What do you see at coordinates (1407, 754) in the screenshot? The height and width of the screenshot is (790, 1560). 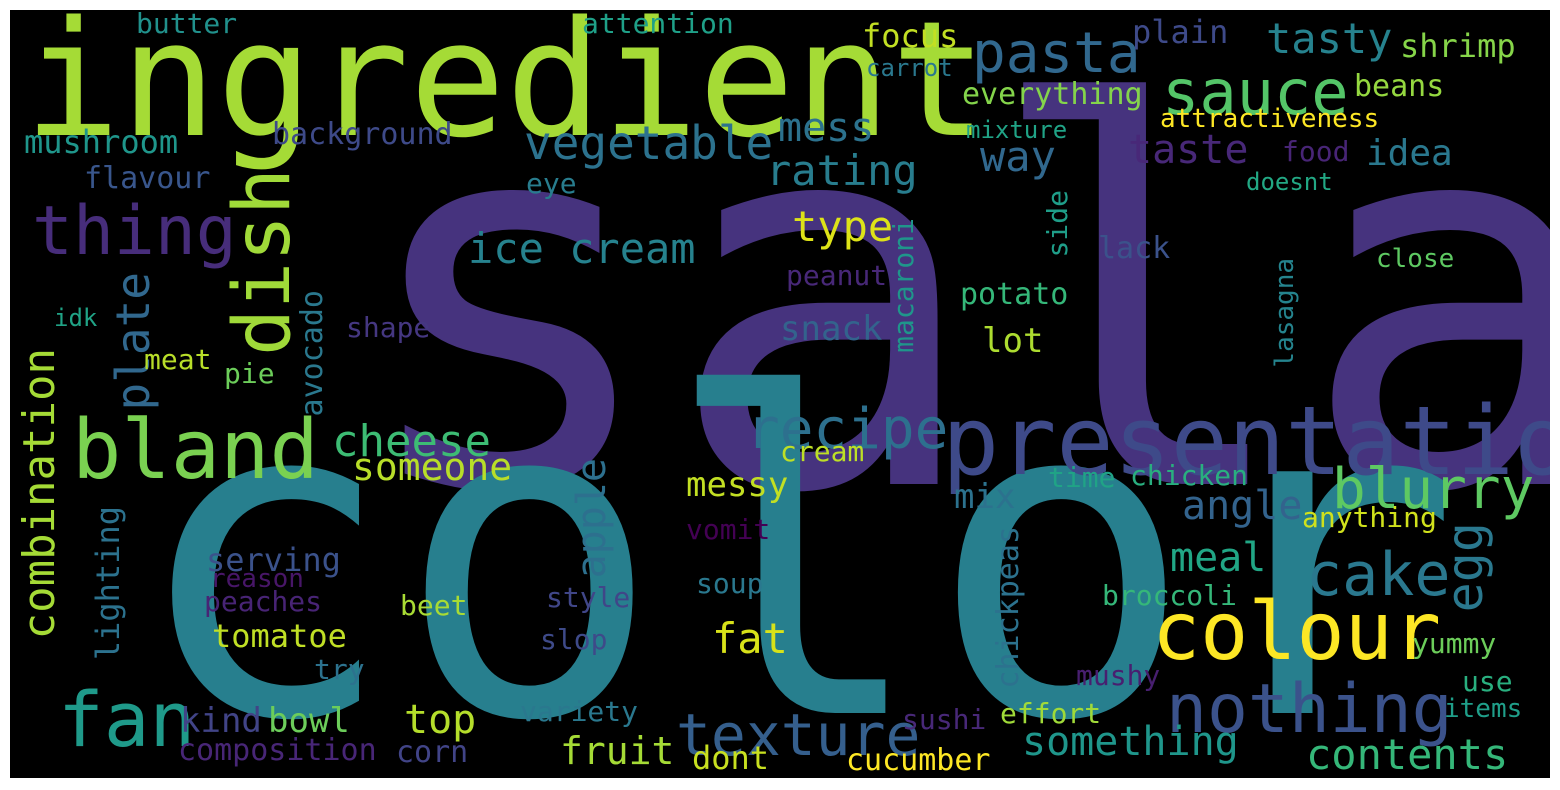 I see `word-contents: contents` at bounding box center [1407, 754].